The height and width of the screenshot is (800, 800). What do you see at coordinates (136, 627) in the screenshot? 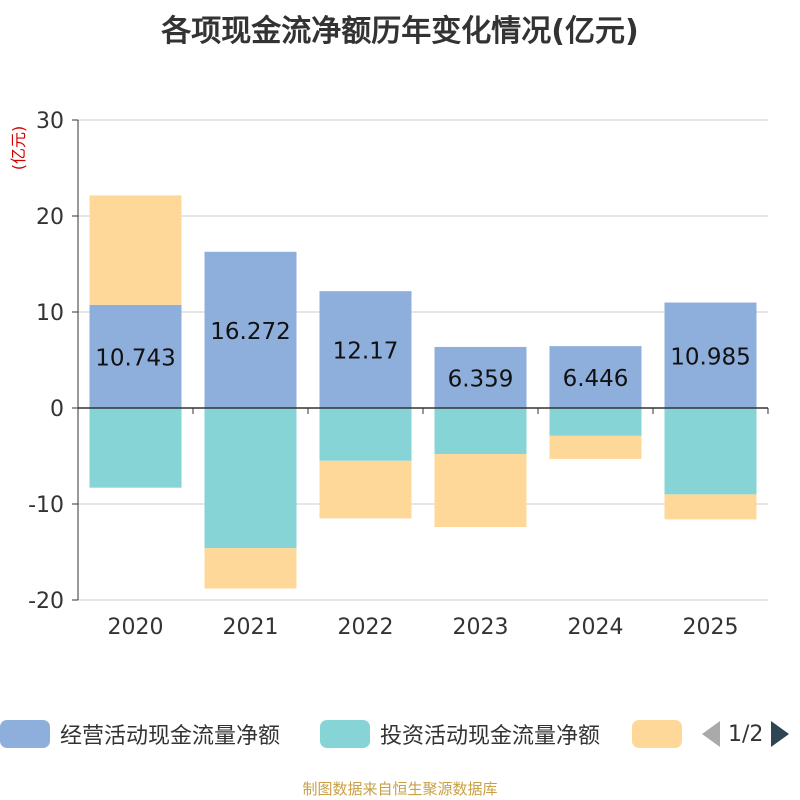
I see `x-tick-label: 2020` at bounding box center [136, 627].